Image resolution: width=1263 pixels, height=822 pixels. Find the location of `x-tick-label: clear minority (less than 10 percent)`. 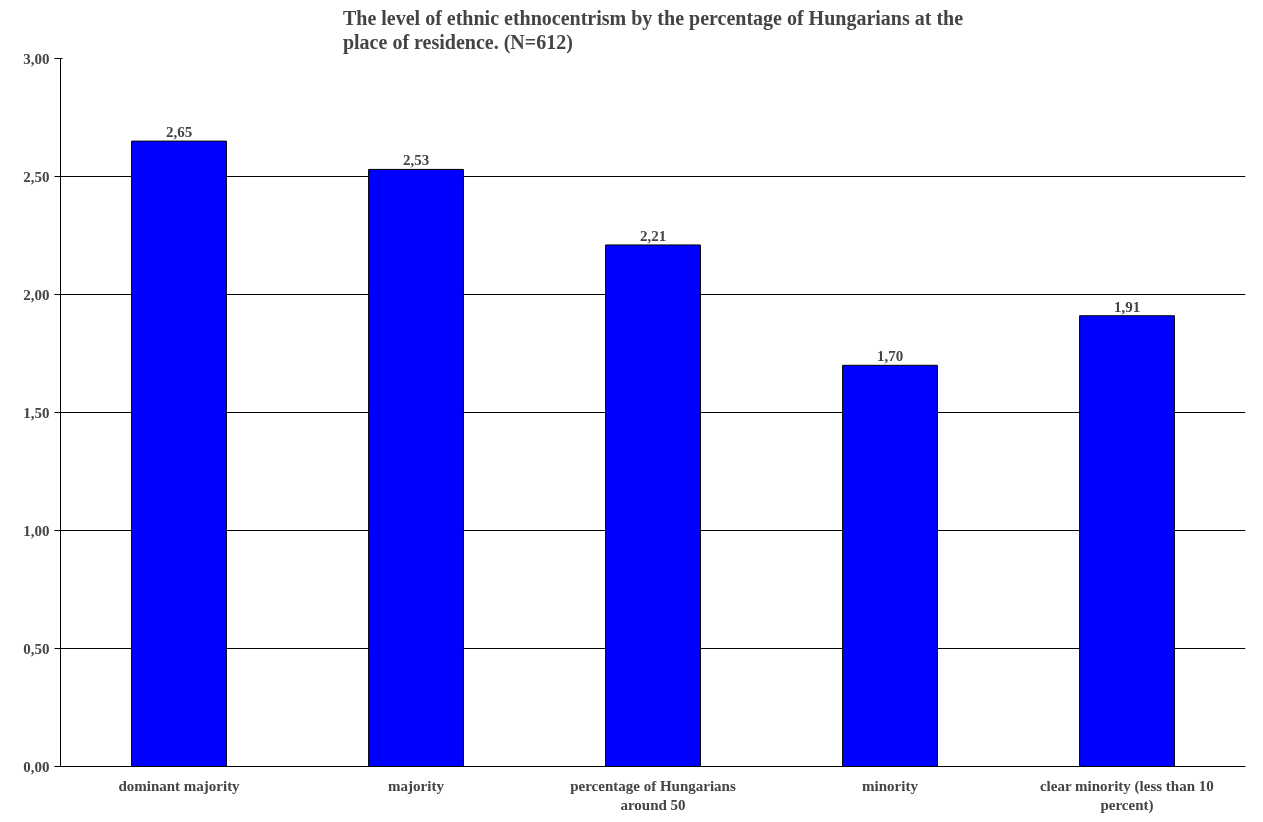

x-tick-label: clear minority (less than 10 percent) is located at coordinates (1126, 795).